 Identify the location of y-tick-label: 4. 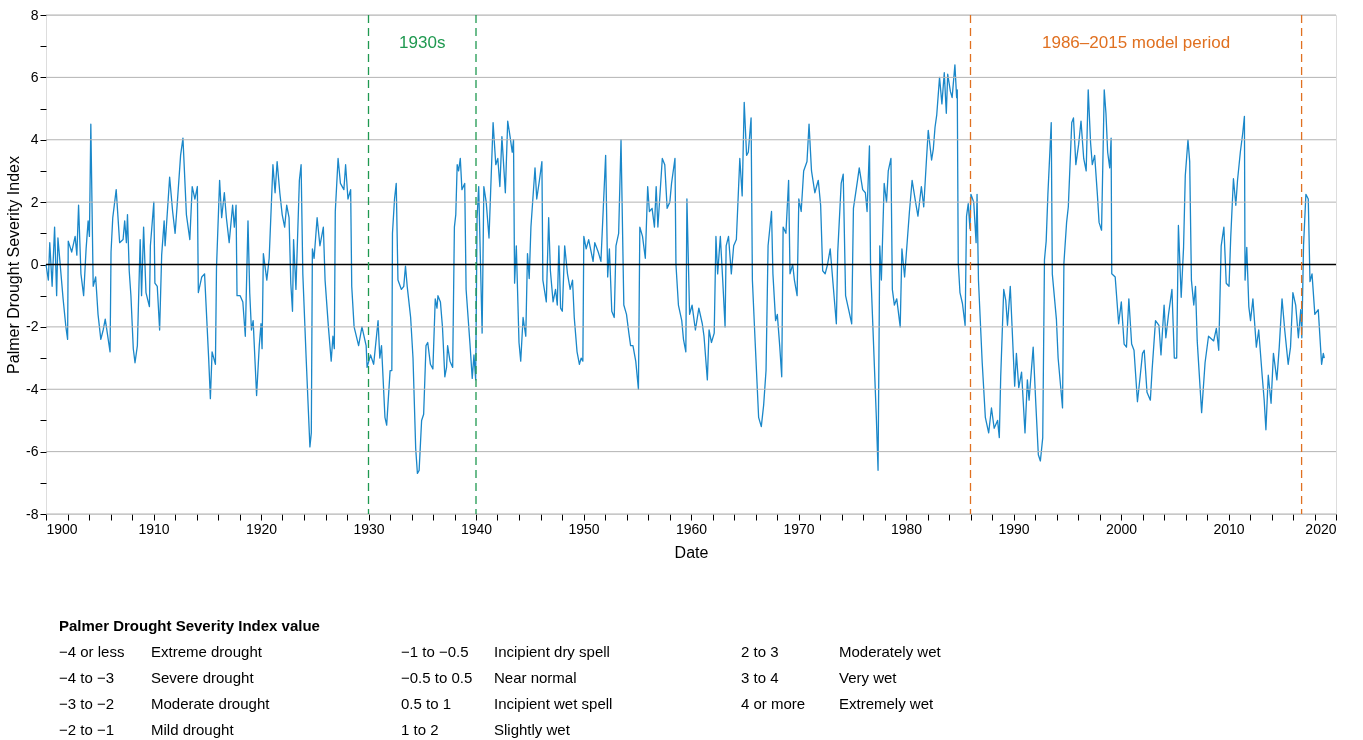
(34, 139).